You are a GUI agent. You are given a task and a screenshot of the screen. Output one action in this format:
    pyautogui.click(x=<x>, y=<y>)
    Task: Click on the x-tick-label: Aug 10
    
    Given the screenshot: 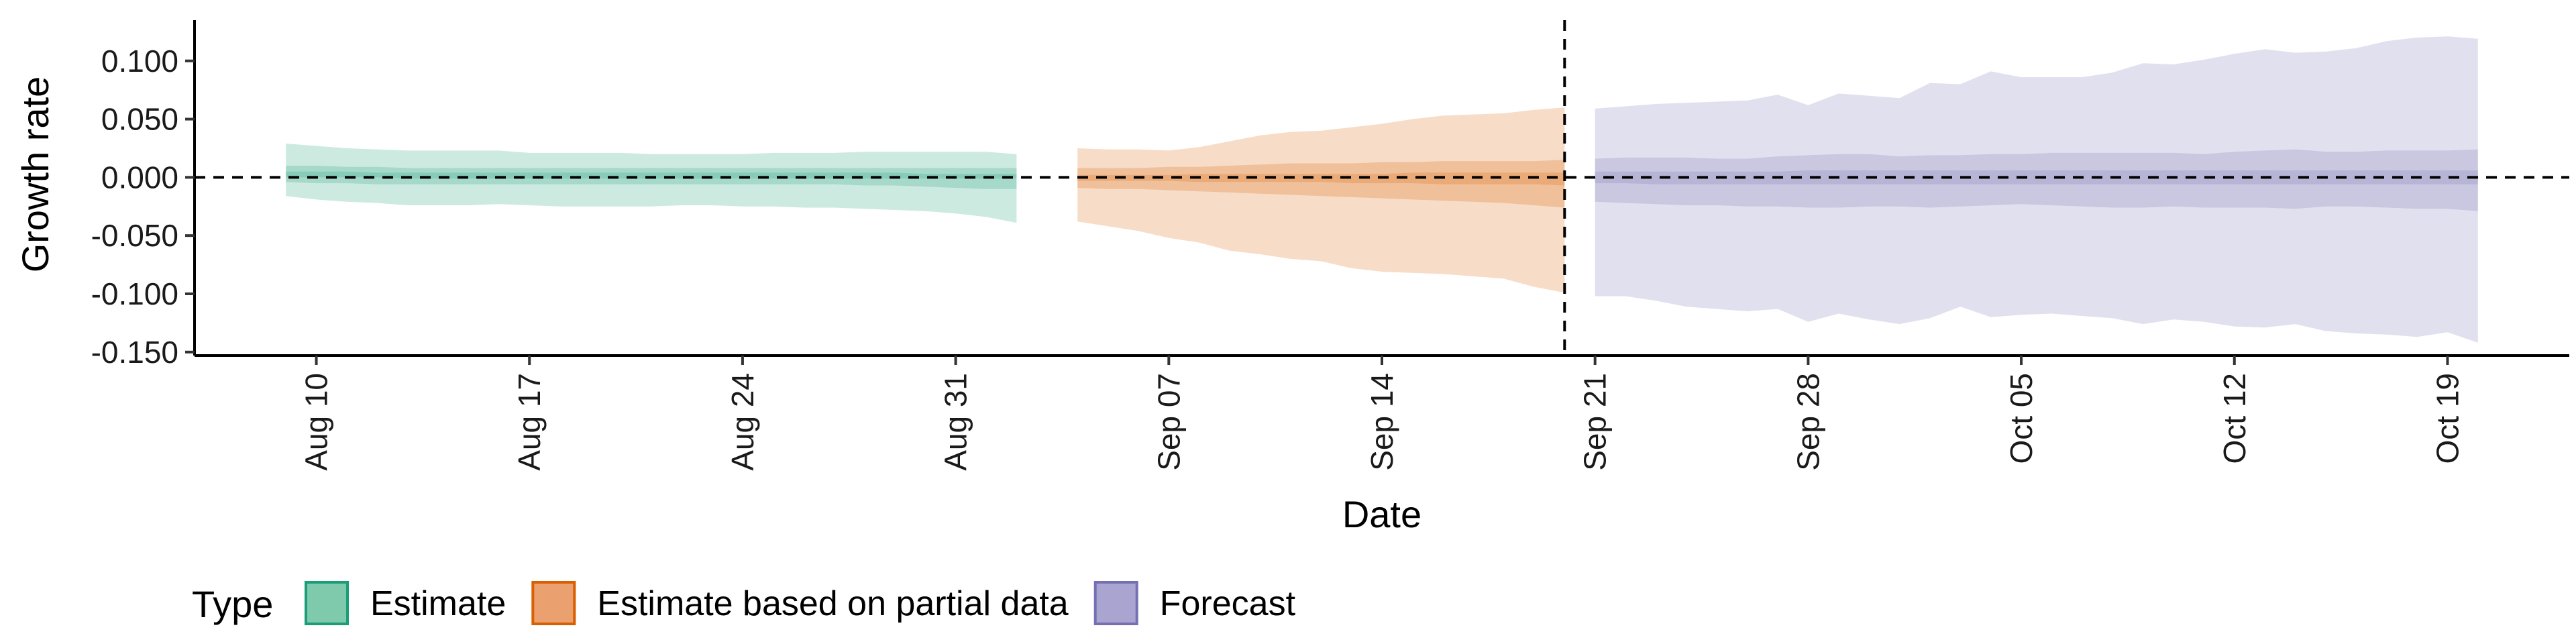 What is the action you would take?
    pyautogui.click(x=316, y=422)
    